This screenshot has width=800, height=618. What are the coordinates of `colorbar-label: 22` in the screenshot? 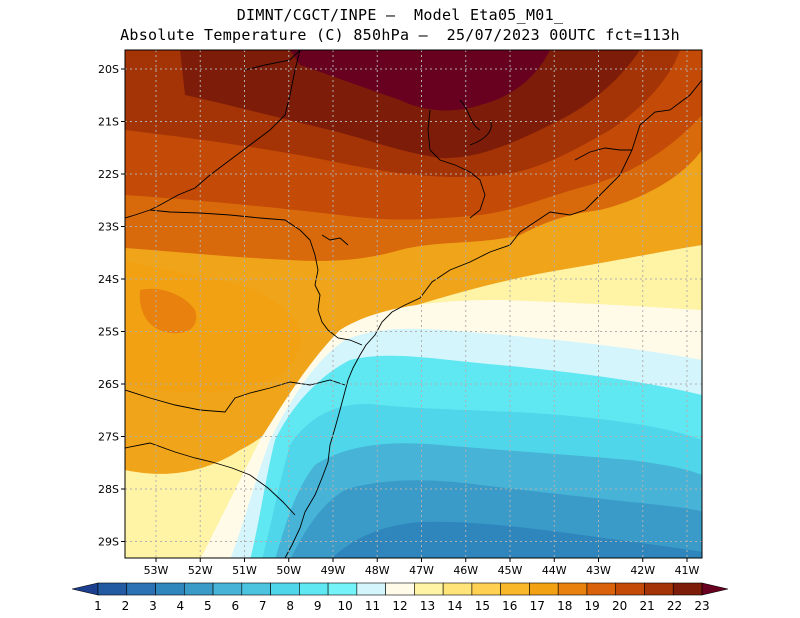 It's located at (674, 606).